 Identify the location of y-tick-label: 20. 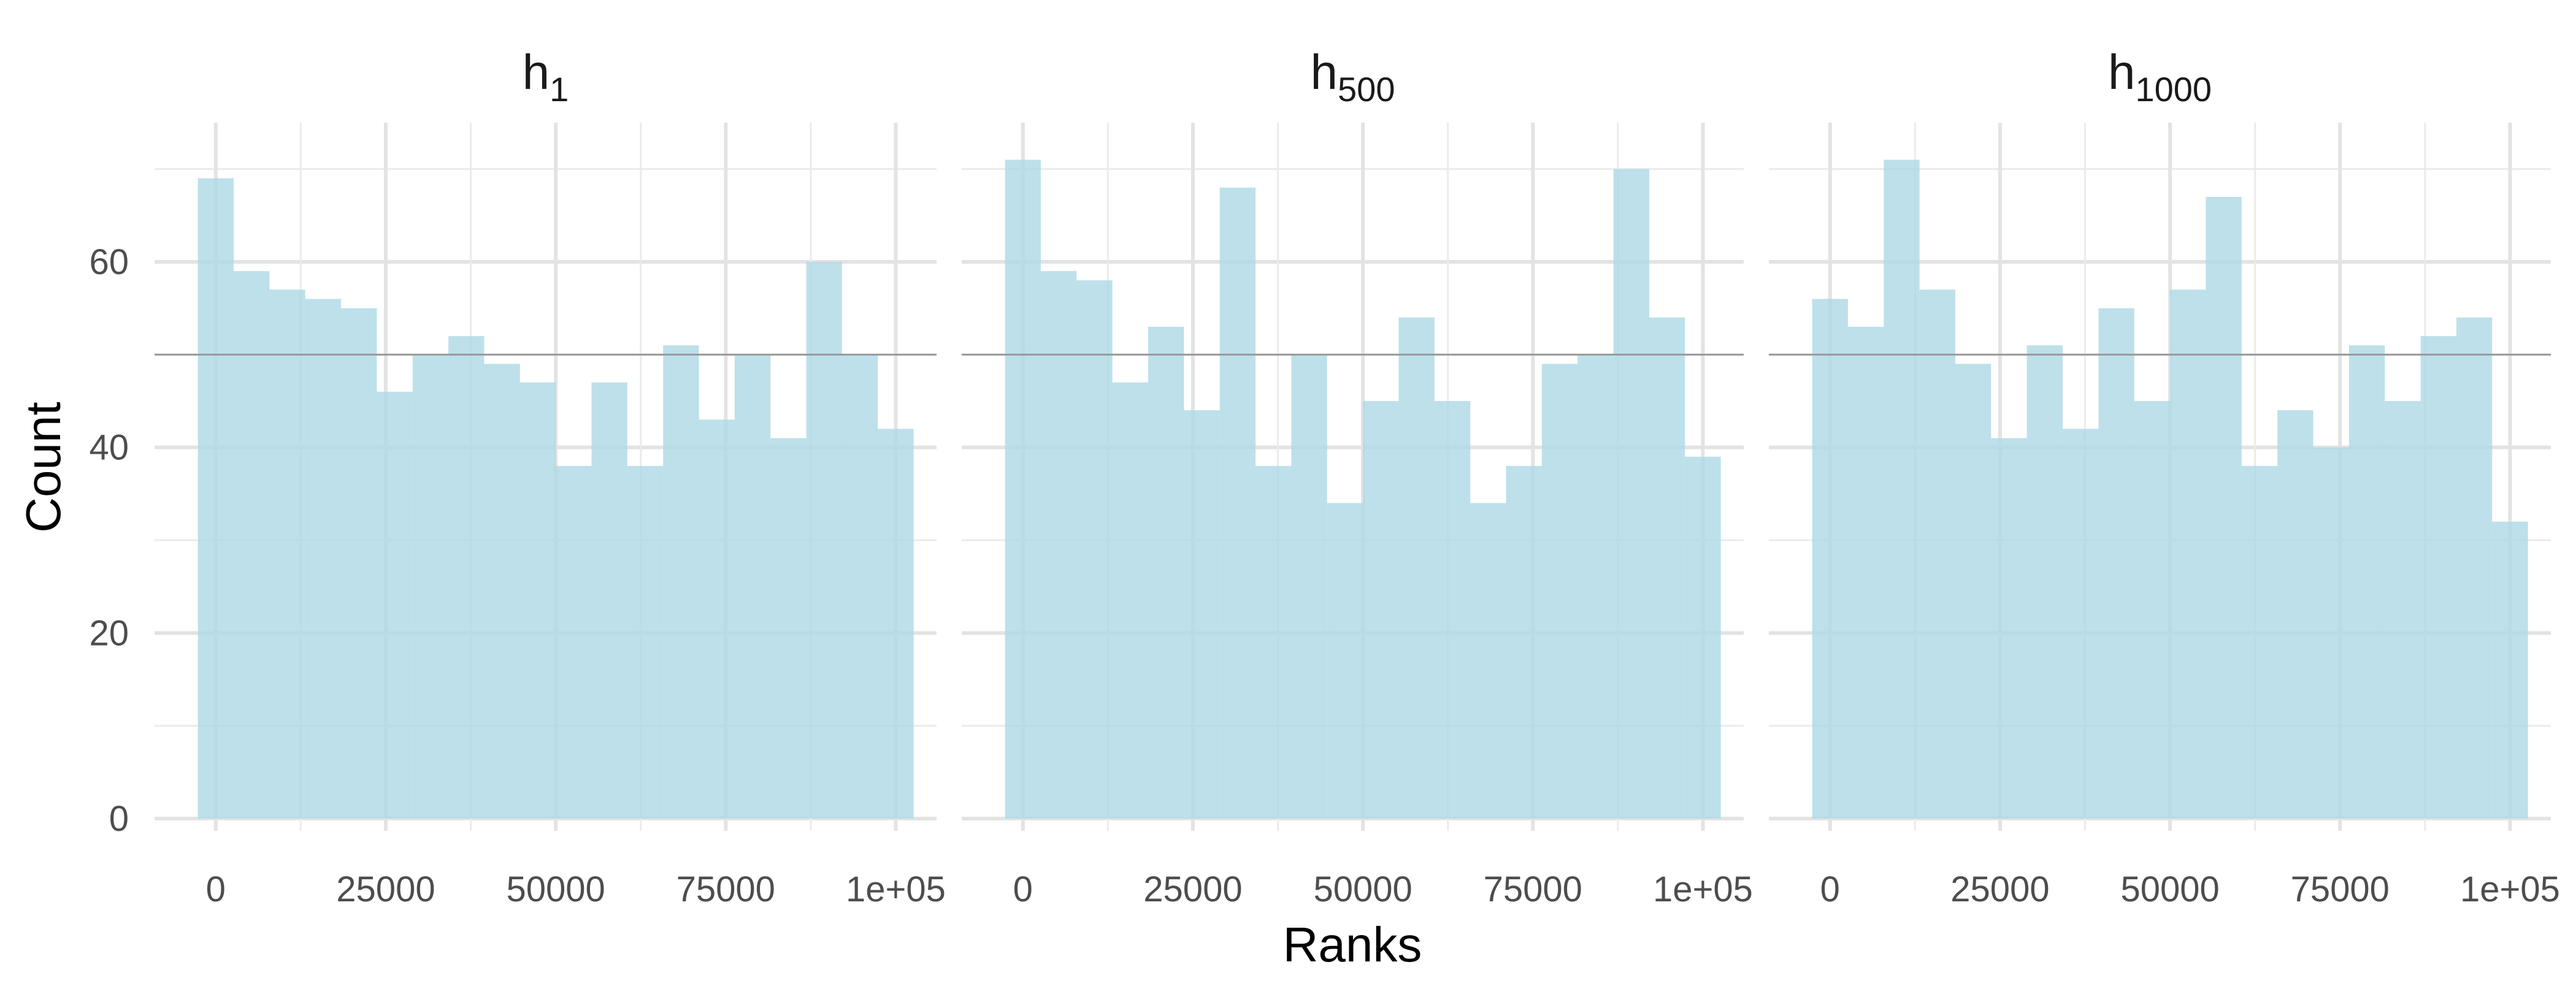
(109, 633).